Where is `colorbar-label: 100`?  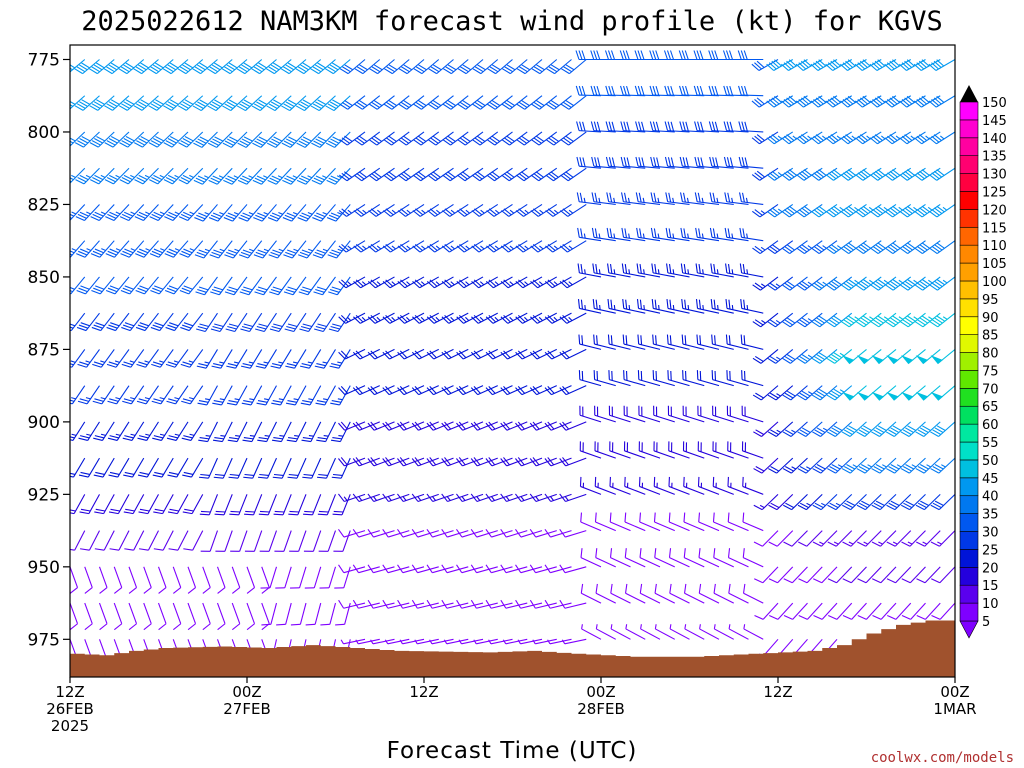
colorbar-label: 100 is located at coordinates (994, 282).